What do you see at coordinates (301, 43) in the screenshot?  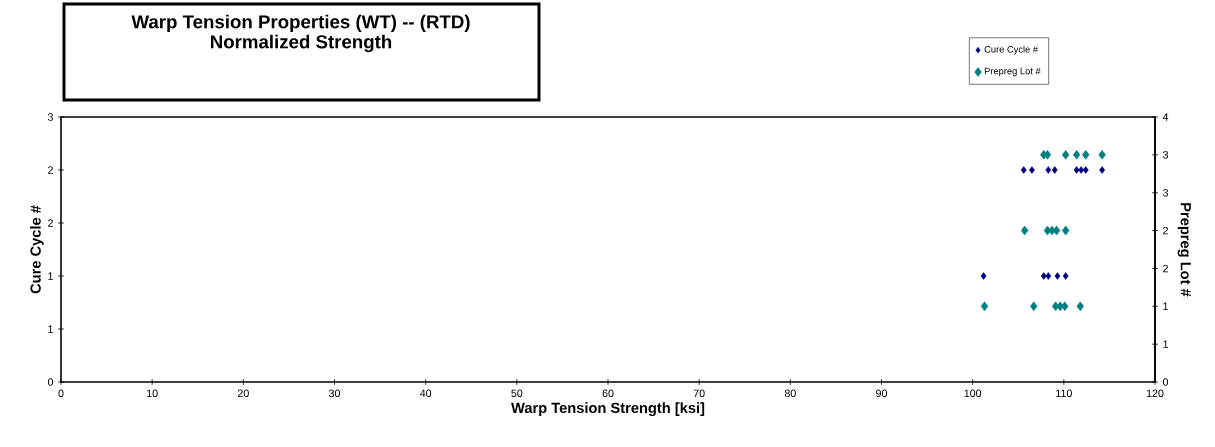 I see `chart-subtitle: Normalized Strength` at bounding box center [301, 43].